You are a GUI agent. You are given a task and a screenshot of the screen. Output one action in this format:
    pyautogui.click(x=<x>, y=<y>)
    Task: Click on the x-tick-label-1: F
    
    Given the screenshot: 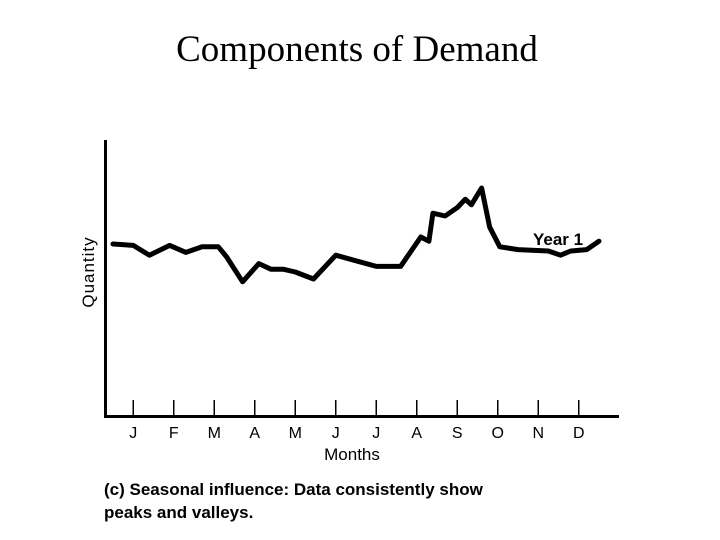 What is the action you would take?
    pyautogui.click(x=174, y=433)
    